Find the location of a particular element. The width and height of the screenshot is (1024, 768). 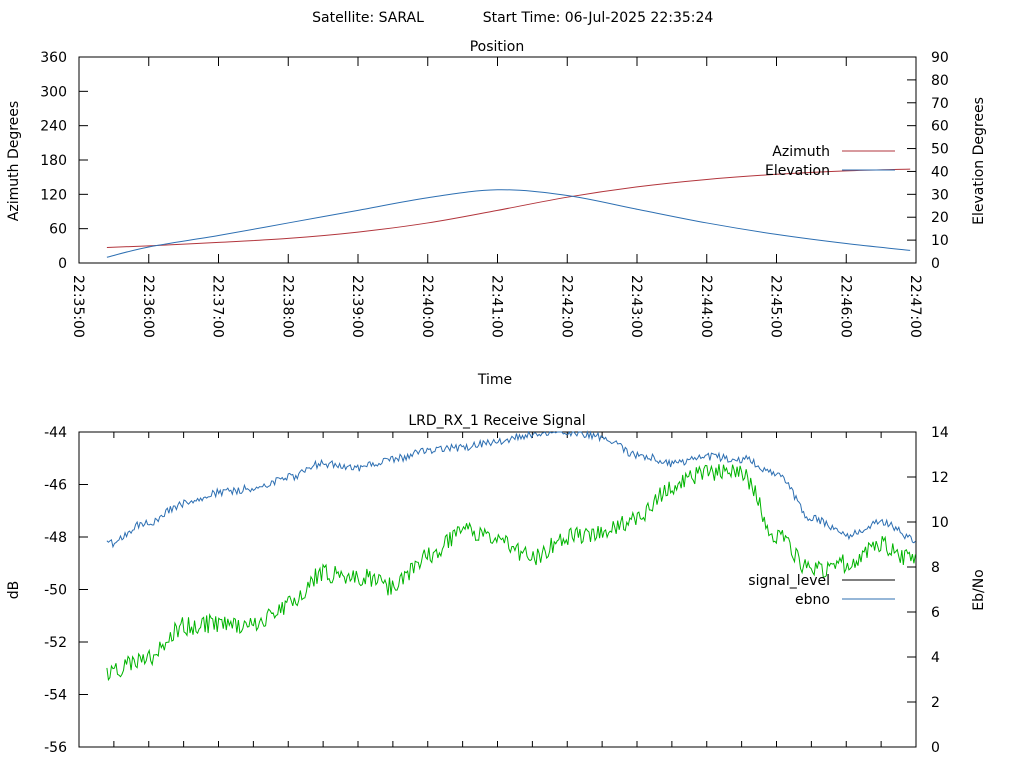

time-axis-tick-label: 22:35:00 is located at coordinates (78, 306).